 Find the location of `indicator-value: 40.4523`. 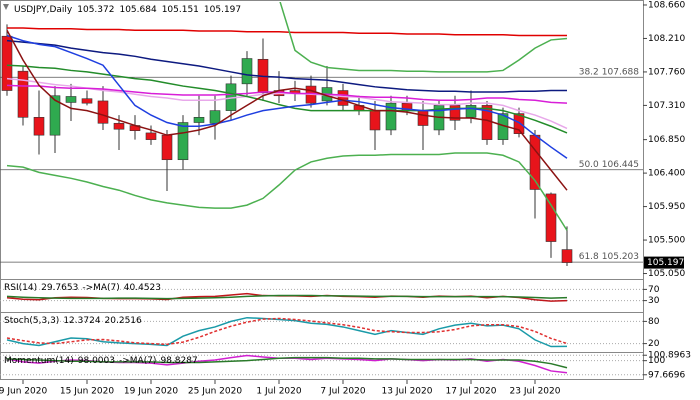

indicator-value: 40.4523 is located at coordinates (142, 288).